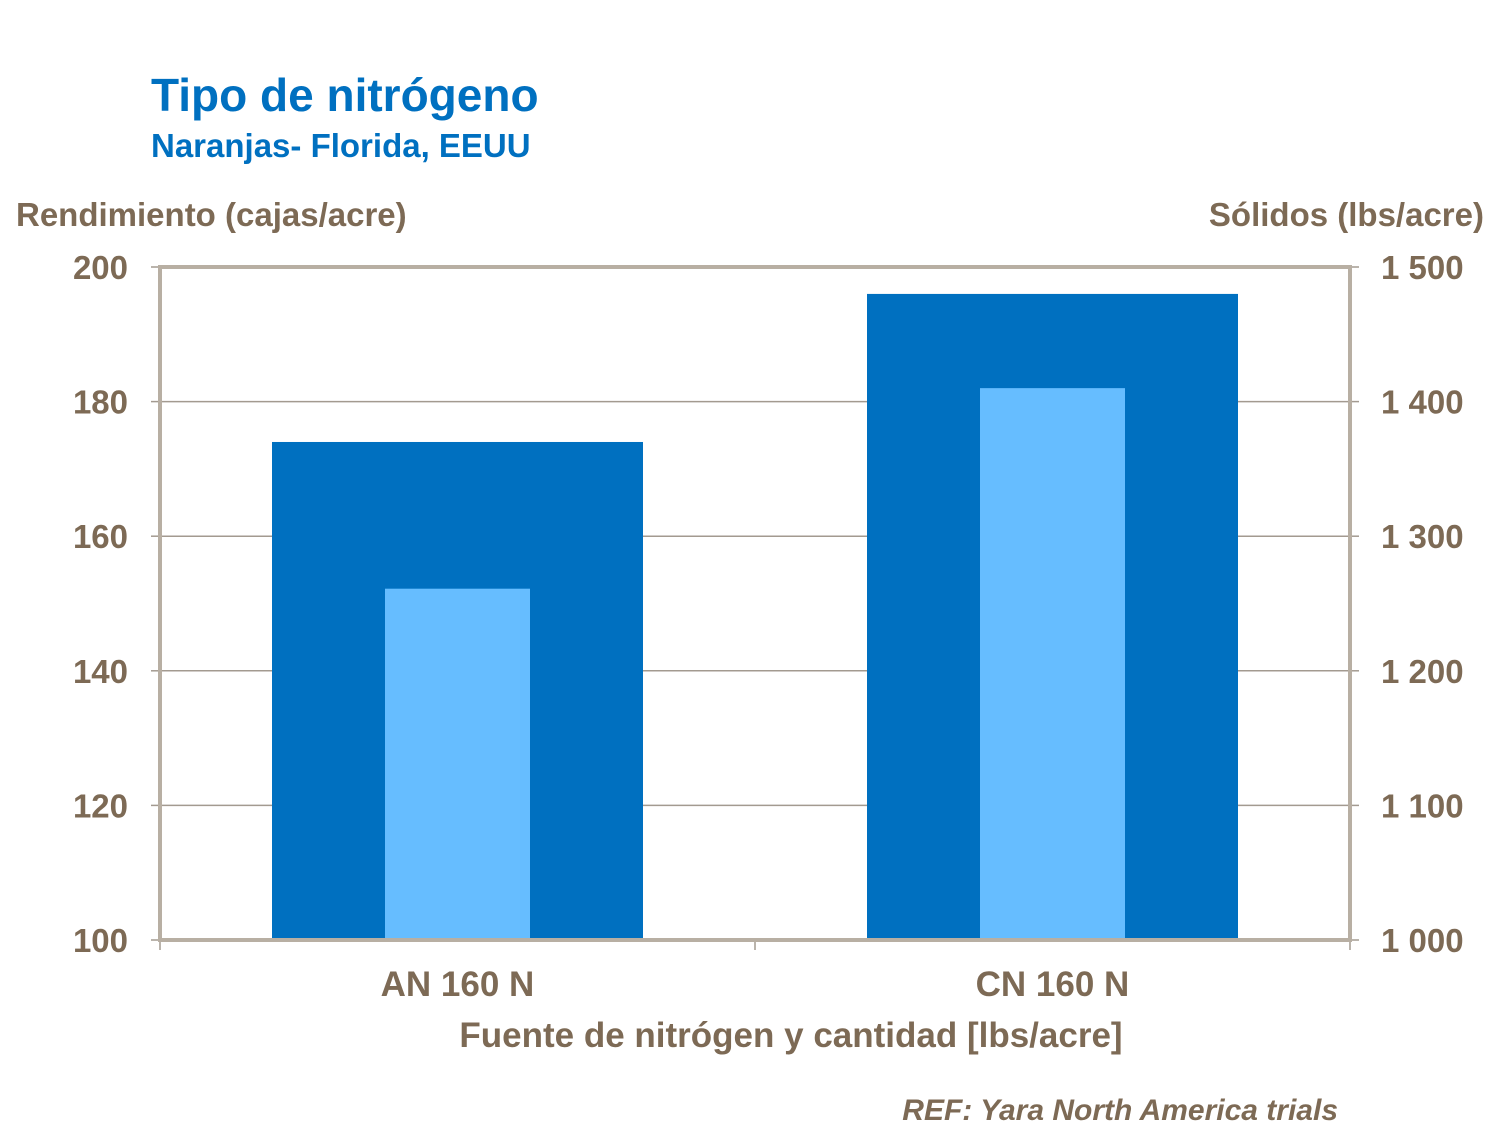 The width and height of the screenshot is (1501, 1126). I want to click on x-axis-label: Fuente de nitrógen y cantidad [lbs/acre], so click(791, 1035).